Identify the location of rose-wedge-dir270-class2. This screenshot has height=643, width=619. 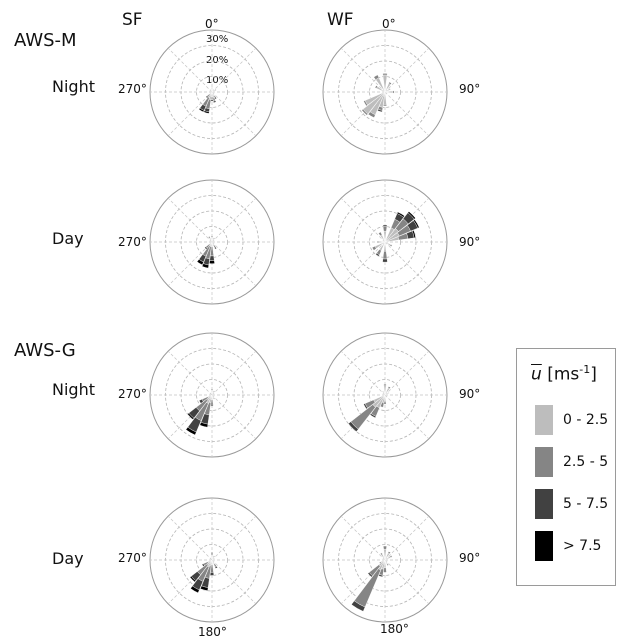
(378, 242).